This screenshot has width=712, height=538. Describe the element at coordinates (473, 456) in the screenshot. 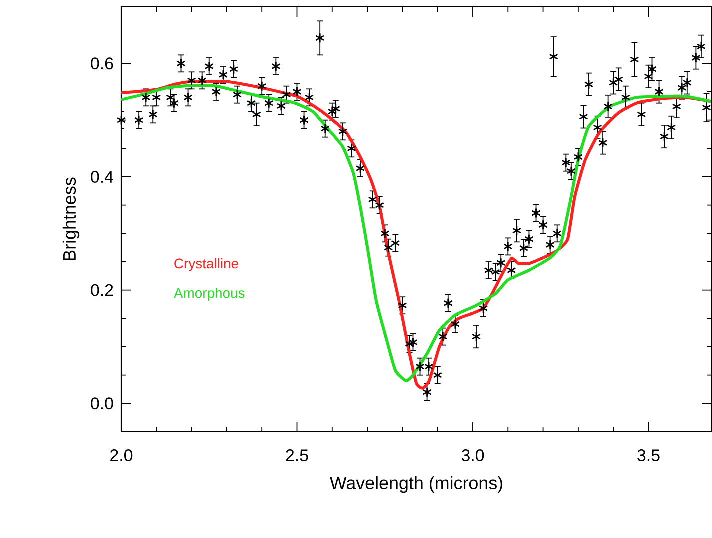

I see `x-tick-label: 3.0` at that location.